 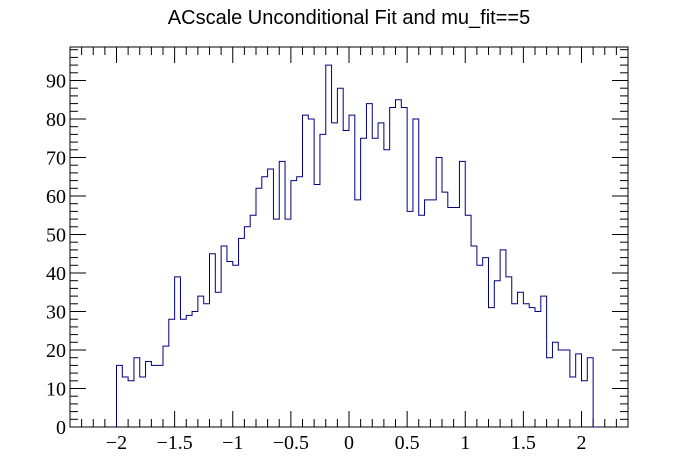 I want to click on x-tick-label: 2, so click(x=582, y=443).